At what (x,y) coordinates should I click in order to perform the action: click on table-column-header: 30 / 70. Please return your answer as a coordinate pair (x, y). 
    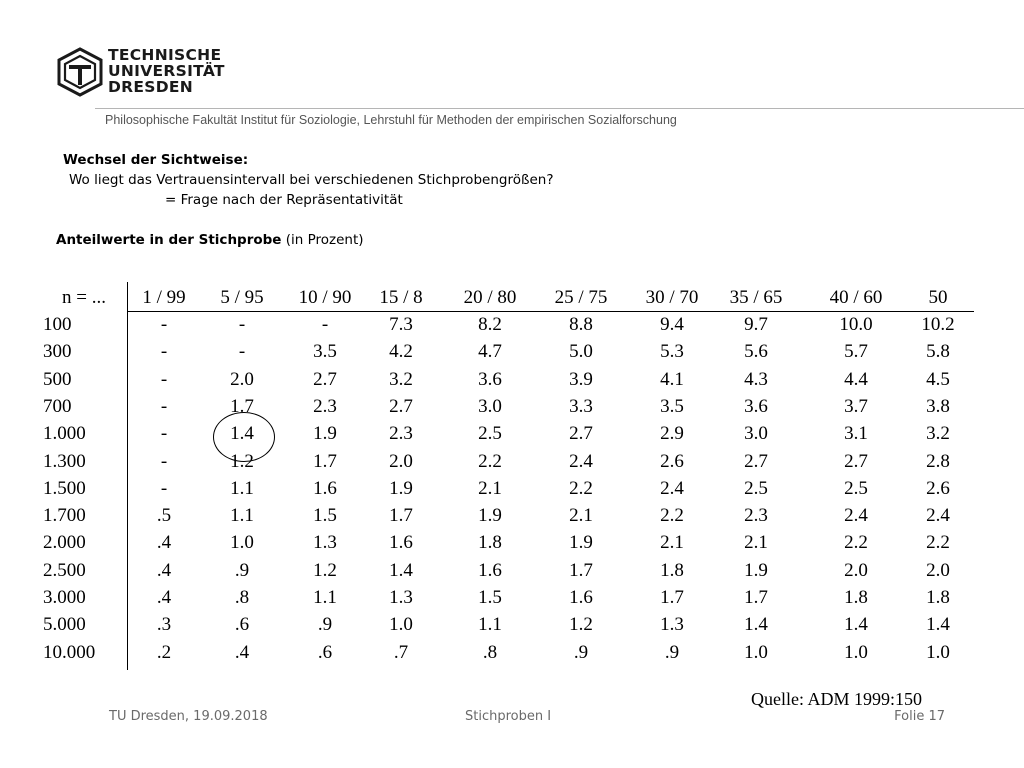
    Looking at the image, I should click on (672, 297).